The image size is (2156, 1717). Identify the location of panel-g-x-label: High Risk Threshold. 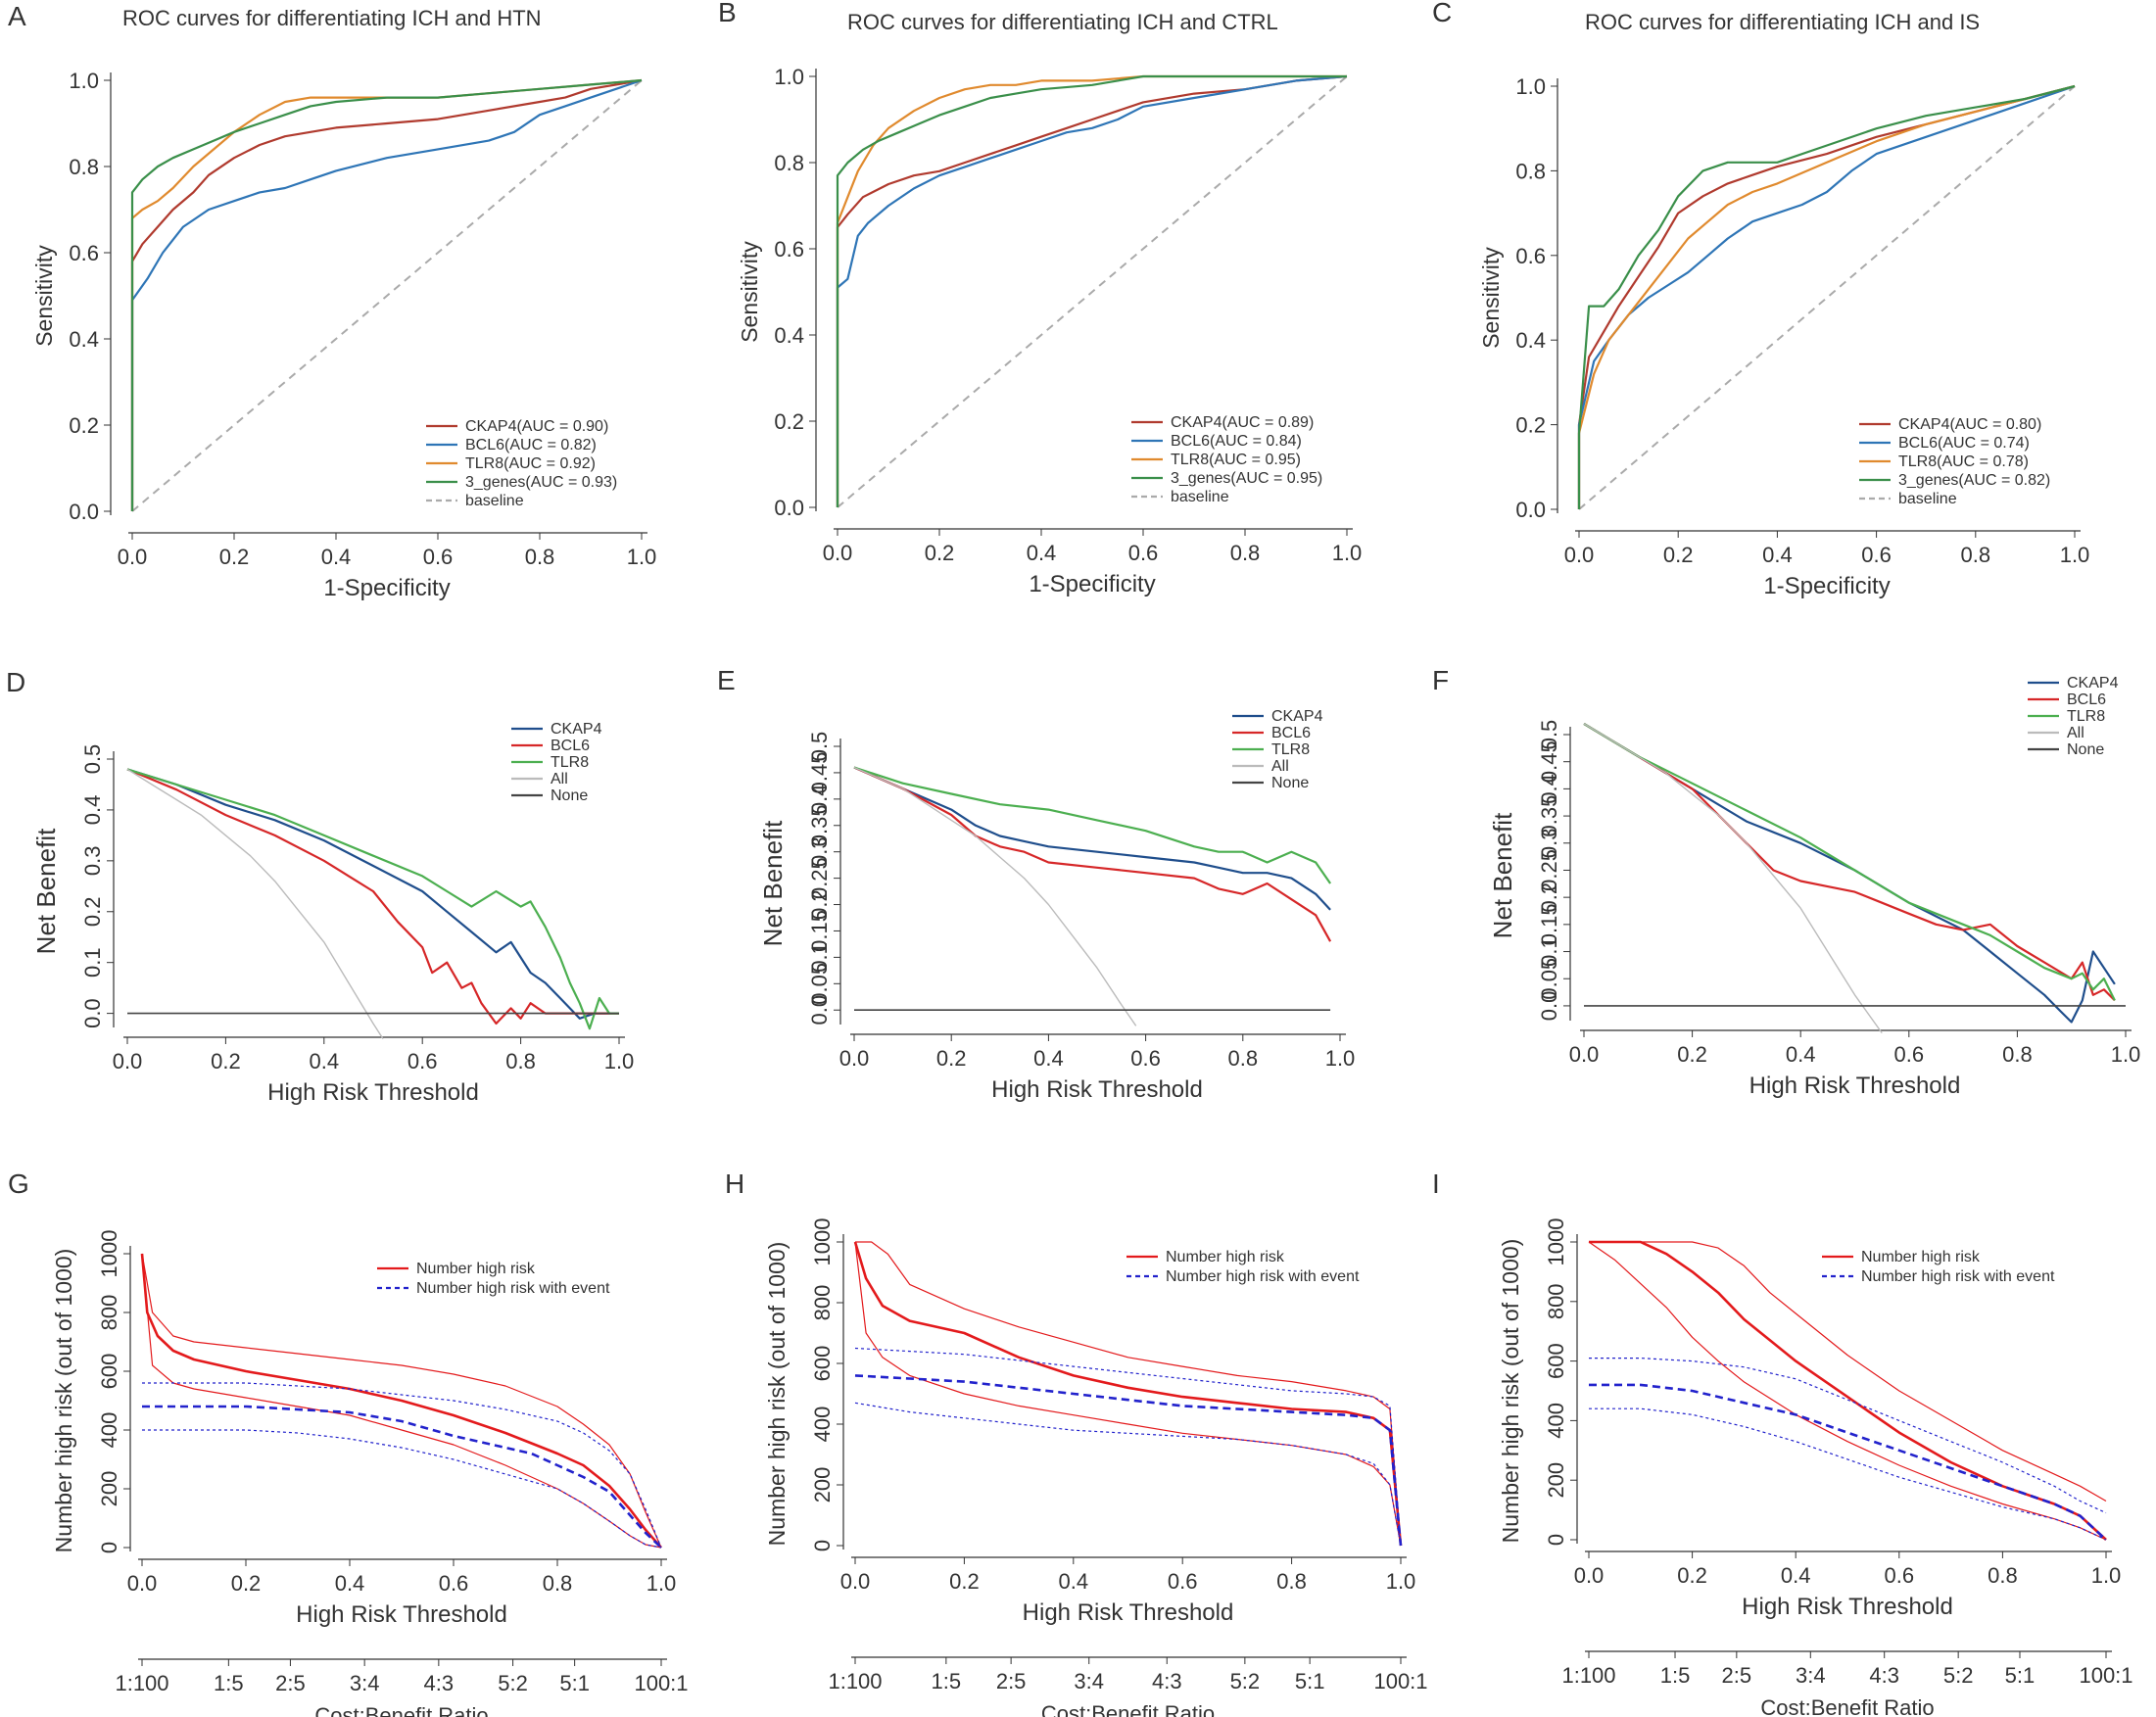
(401, 1614).